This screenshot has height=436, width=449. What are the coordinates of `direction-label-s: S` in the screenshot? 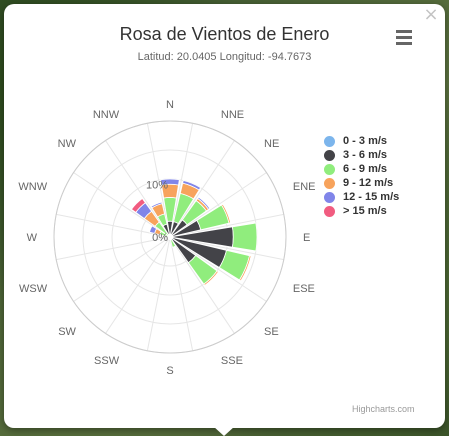 It's located at (169, 371).